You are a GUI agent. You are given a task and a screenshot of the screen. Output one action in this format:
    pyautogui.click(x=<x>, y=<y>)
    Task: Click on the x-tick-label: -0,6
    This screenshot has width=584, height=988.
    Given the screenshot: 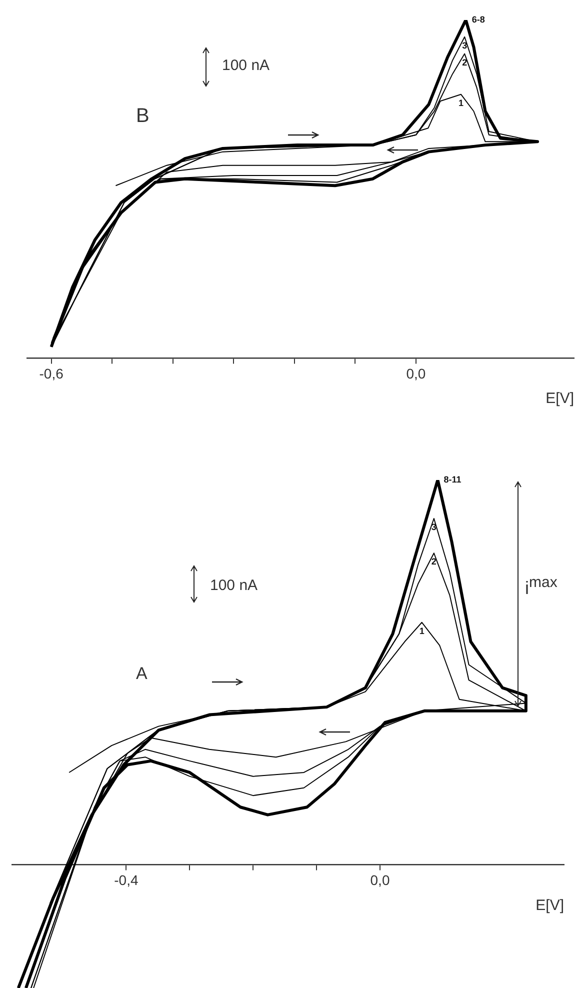 What is the action you would take?
    pyautogui.click(x=51, y=373)
    